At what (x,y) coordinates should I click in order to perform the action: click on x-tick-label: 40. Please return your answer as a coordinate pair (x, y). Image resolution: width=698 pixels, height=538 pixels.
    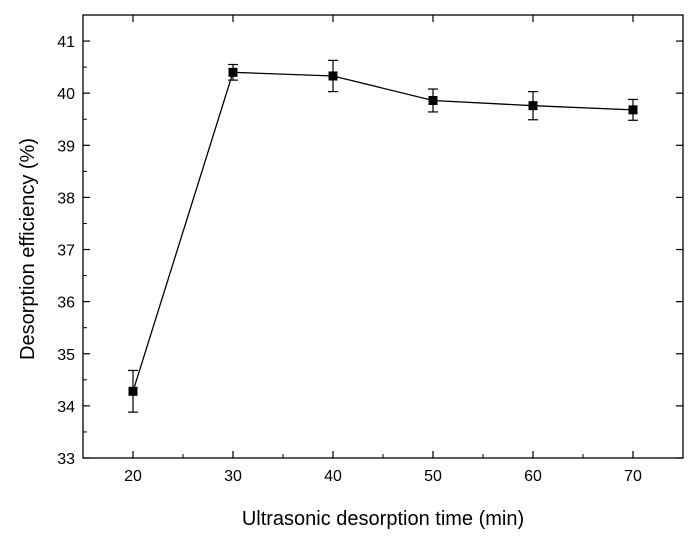
    Looking at the image, I should click on (333, 476).